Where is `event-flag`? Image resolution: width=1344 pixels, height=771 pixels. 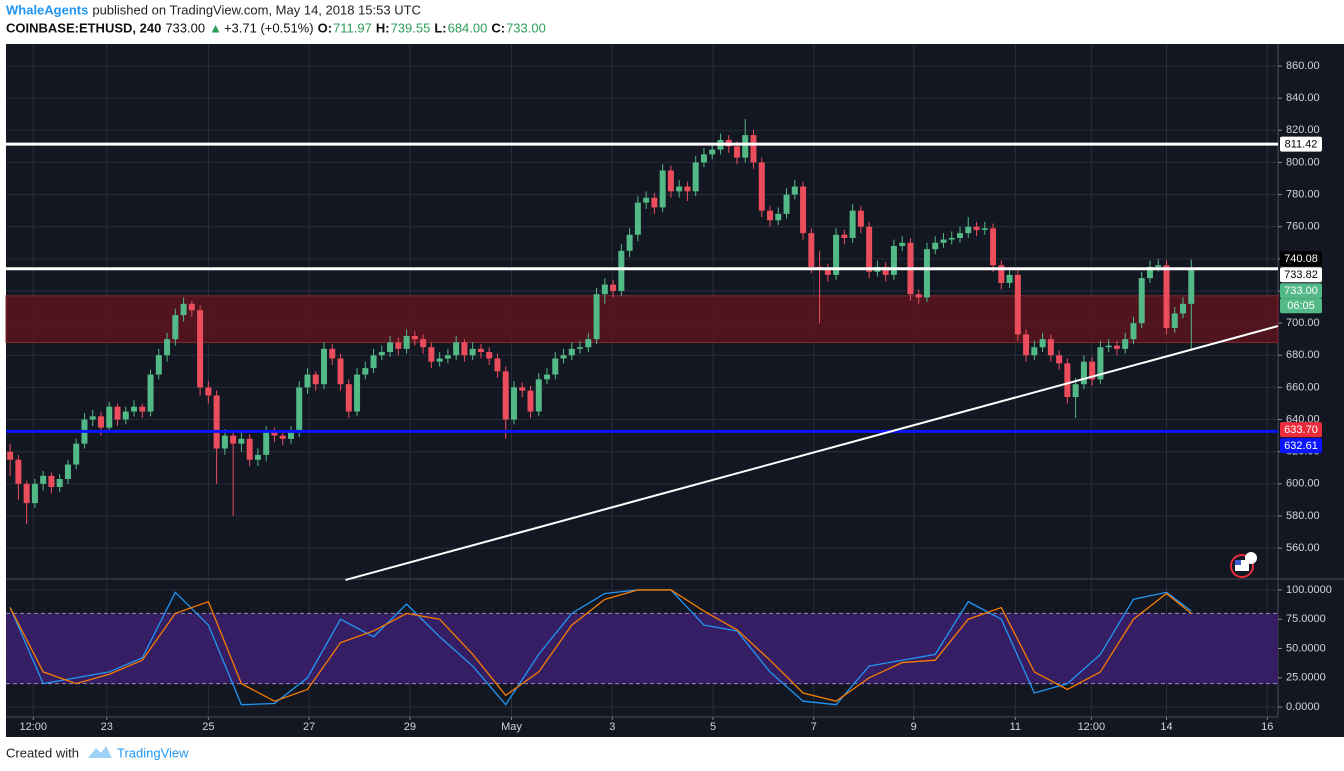 event-flag is located at coordinates (1243, 565).